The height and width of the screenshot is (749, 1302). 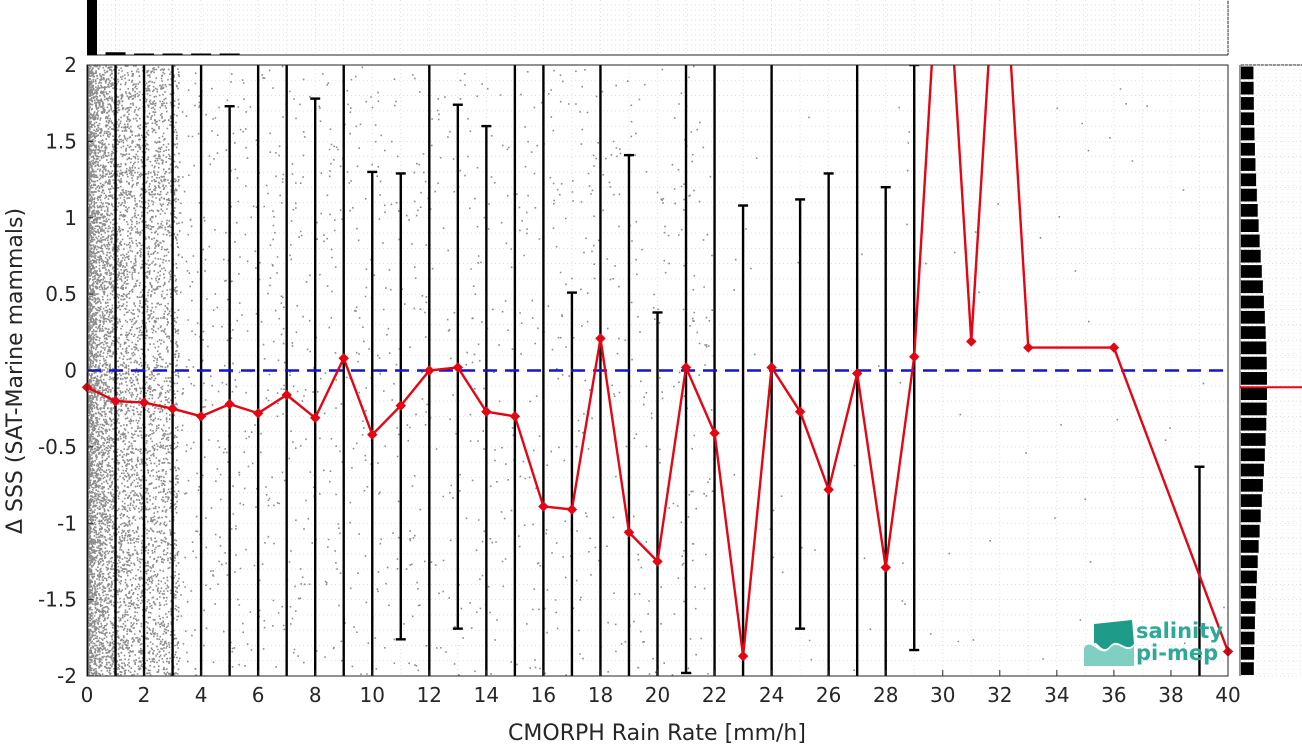 I want to click on x-tick-label: 26, so click(x=828, y=695).